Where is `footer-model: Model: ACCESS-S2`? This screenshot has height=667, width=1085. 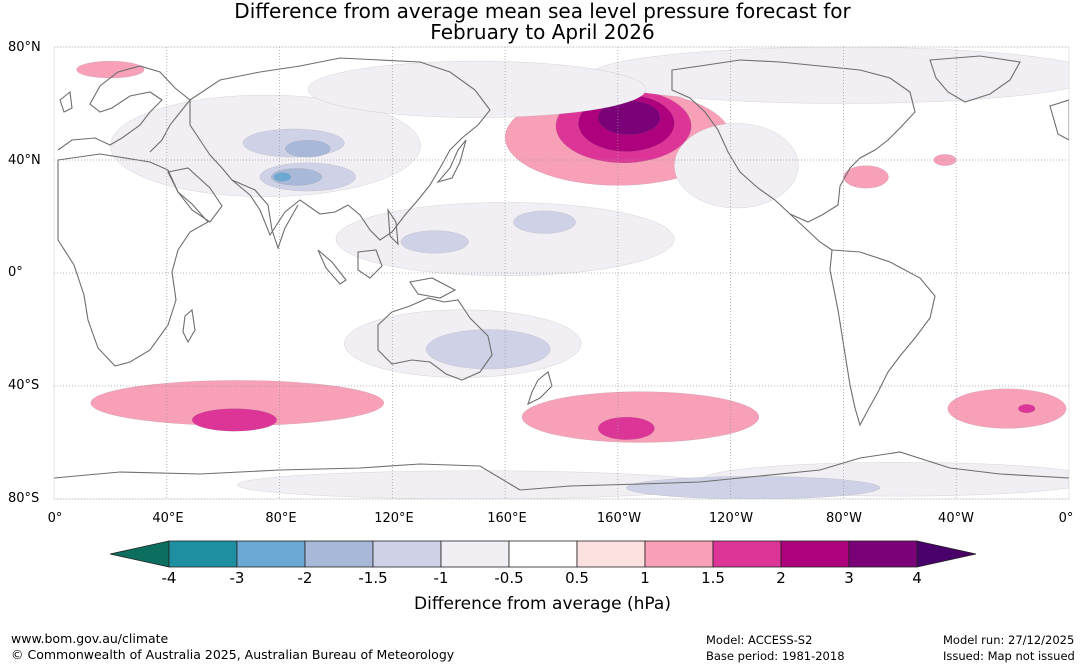
footer-model: Model: ACCESS-S2 is located at coordinates (759, 640).